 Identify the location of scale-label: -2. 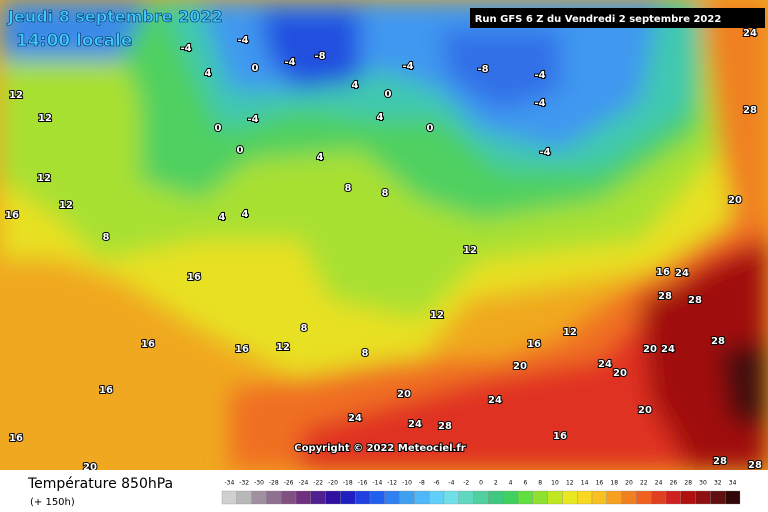
(466, 483).